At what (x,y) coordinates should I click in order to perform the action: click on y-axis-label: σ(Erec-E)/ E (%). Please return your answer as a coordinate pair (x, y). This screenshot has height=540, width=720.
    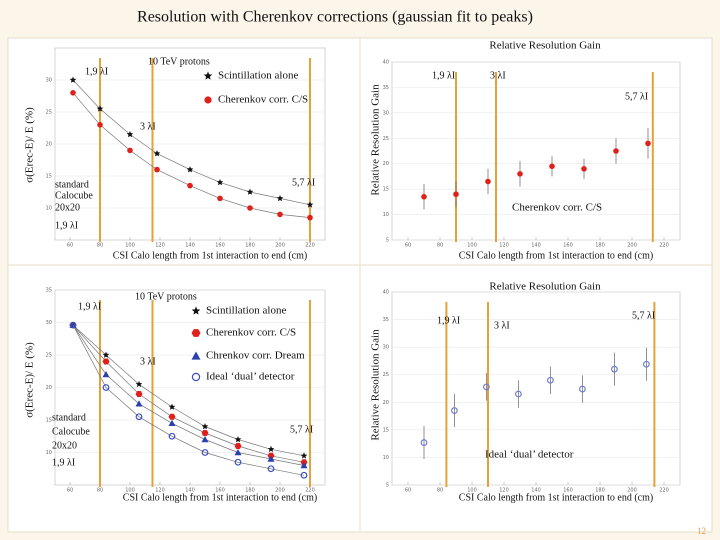
    Looking at the image, I should click on (30, 145).